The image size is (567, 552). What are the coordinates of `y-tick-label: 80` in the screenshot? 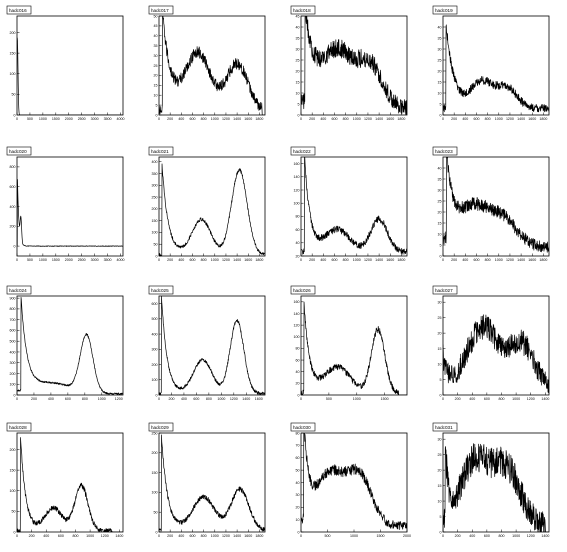 It's located at (298, 349).